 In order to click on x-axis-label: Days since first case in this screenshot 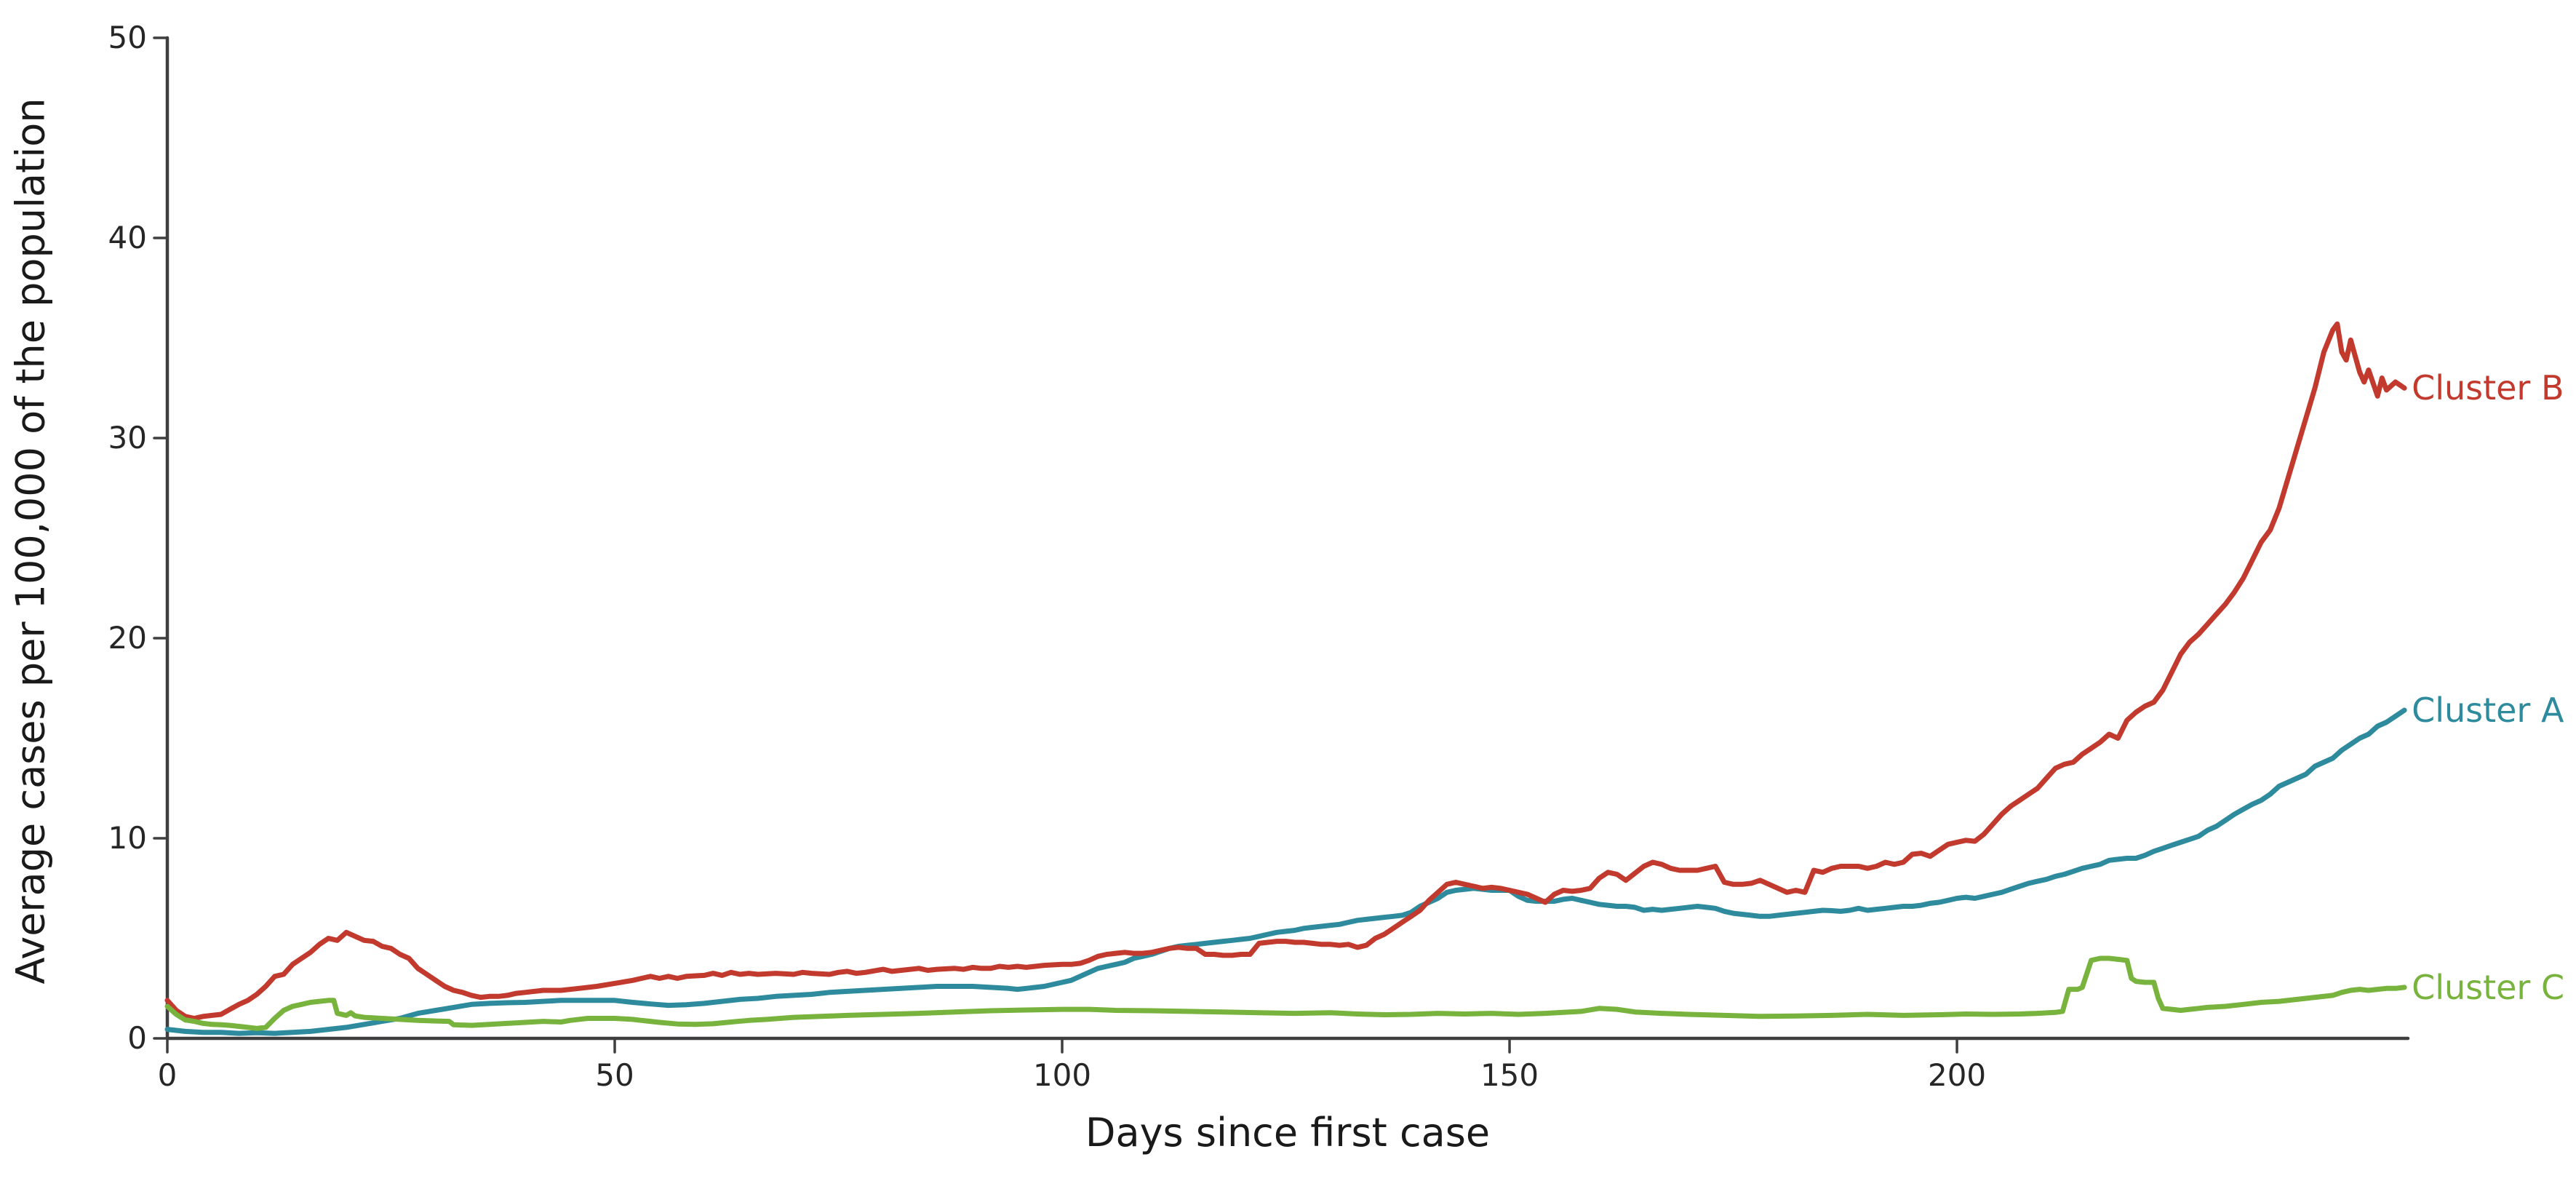, I will do `click(1288, 1133)`.